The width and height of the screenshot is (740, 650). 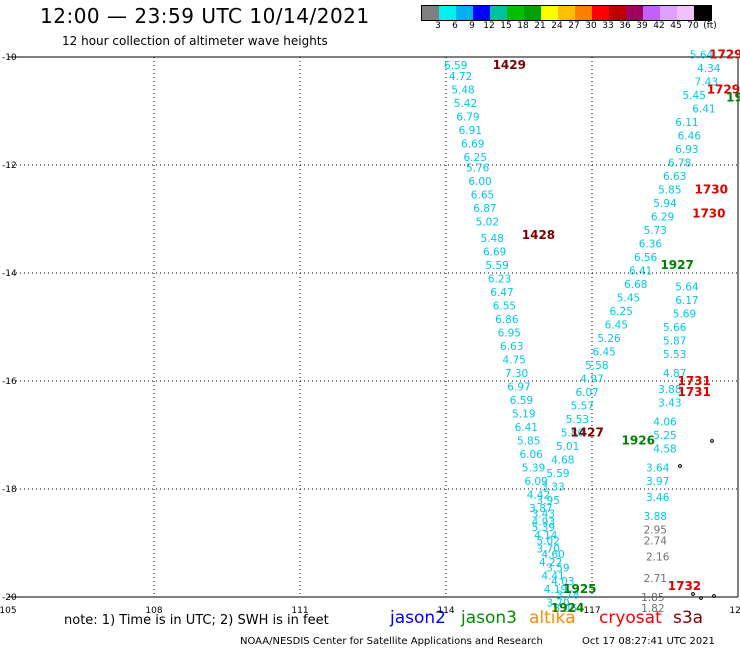 What do you see at coordinates (484, 209) in the screenshot?
I see `wave-height-label: 6.87` at bounding box center [484, 209].